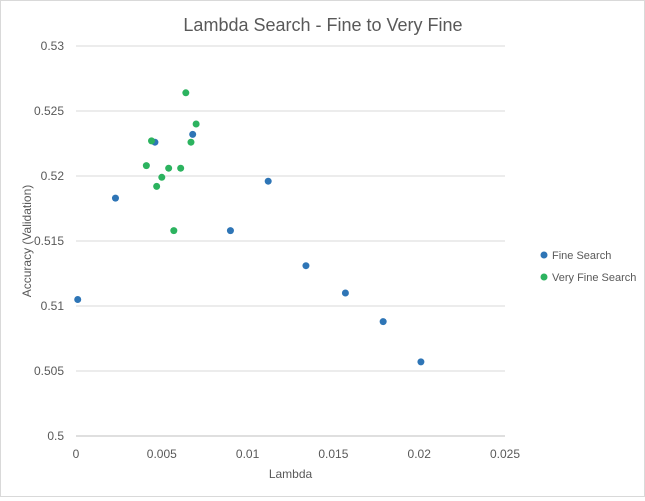 The width and height of the screenshot is (645, 501). What do you see at coordinates (588, 267) in the screenshot?
I see `legend: Fine Search Very Fine Search` at bounding box center [588, 267].